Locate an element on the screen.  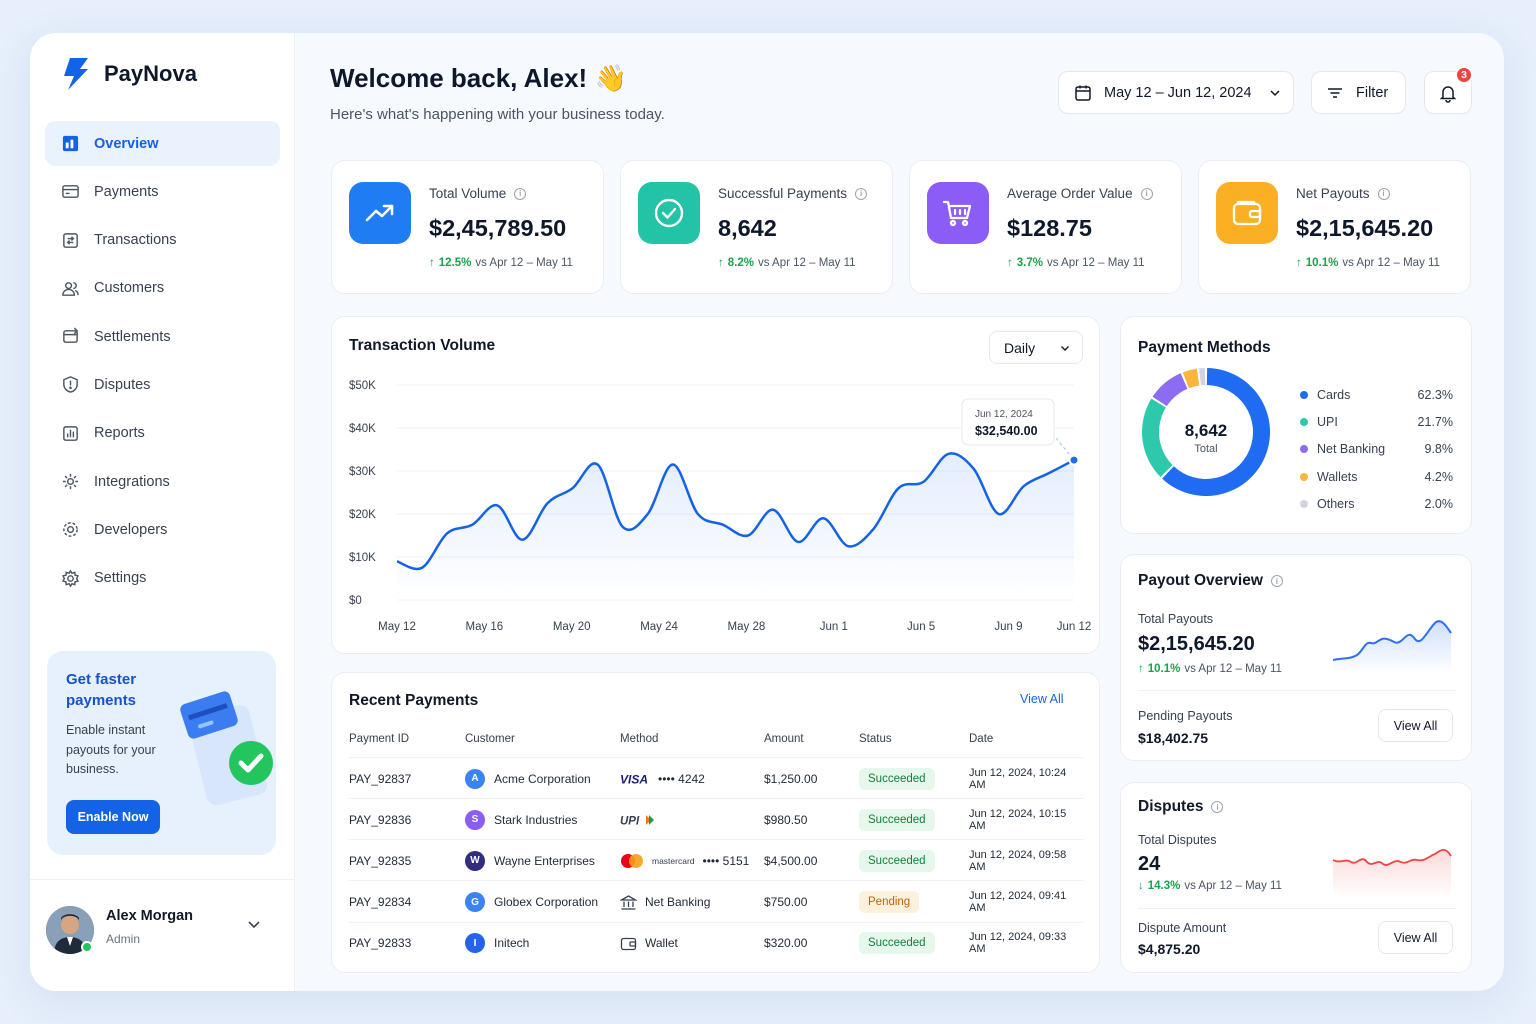
sidebar-item-payments: Payments is located at coordinates (162, 191).